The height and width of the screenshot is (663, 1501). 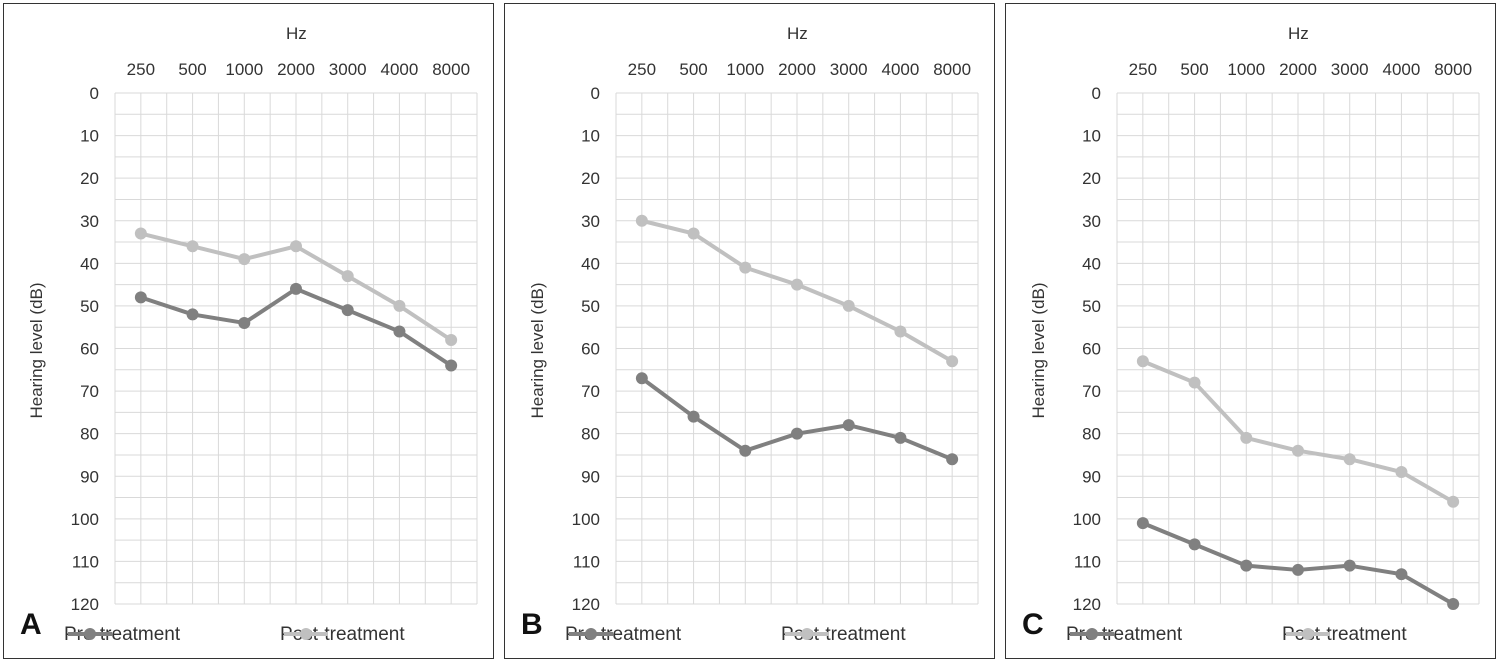 What do you see at coordinates (1298, 69) in the screenshot?
I see `x-tick-label: 2000` at bounding box center [1298, 69].